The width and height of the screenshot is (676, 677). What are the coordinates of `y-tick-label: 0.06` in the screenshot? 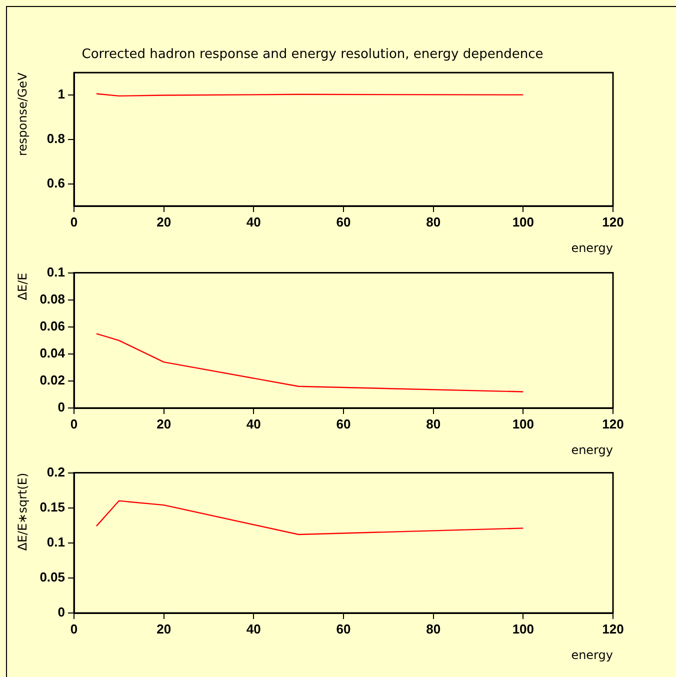 It's located at (52, 326).